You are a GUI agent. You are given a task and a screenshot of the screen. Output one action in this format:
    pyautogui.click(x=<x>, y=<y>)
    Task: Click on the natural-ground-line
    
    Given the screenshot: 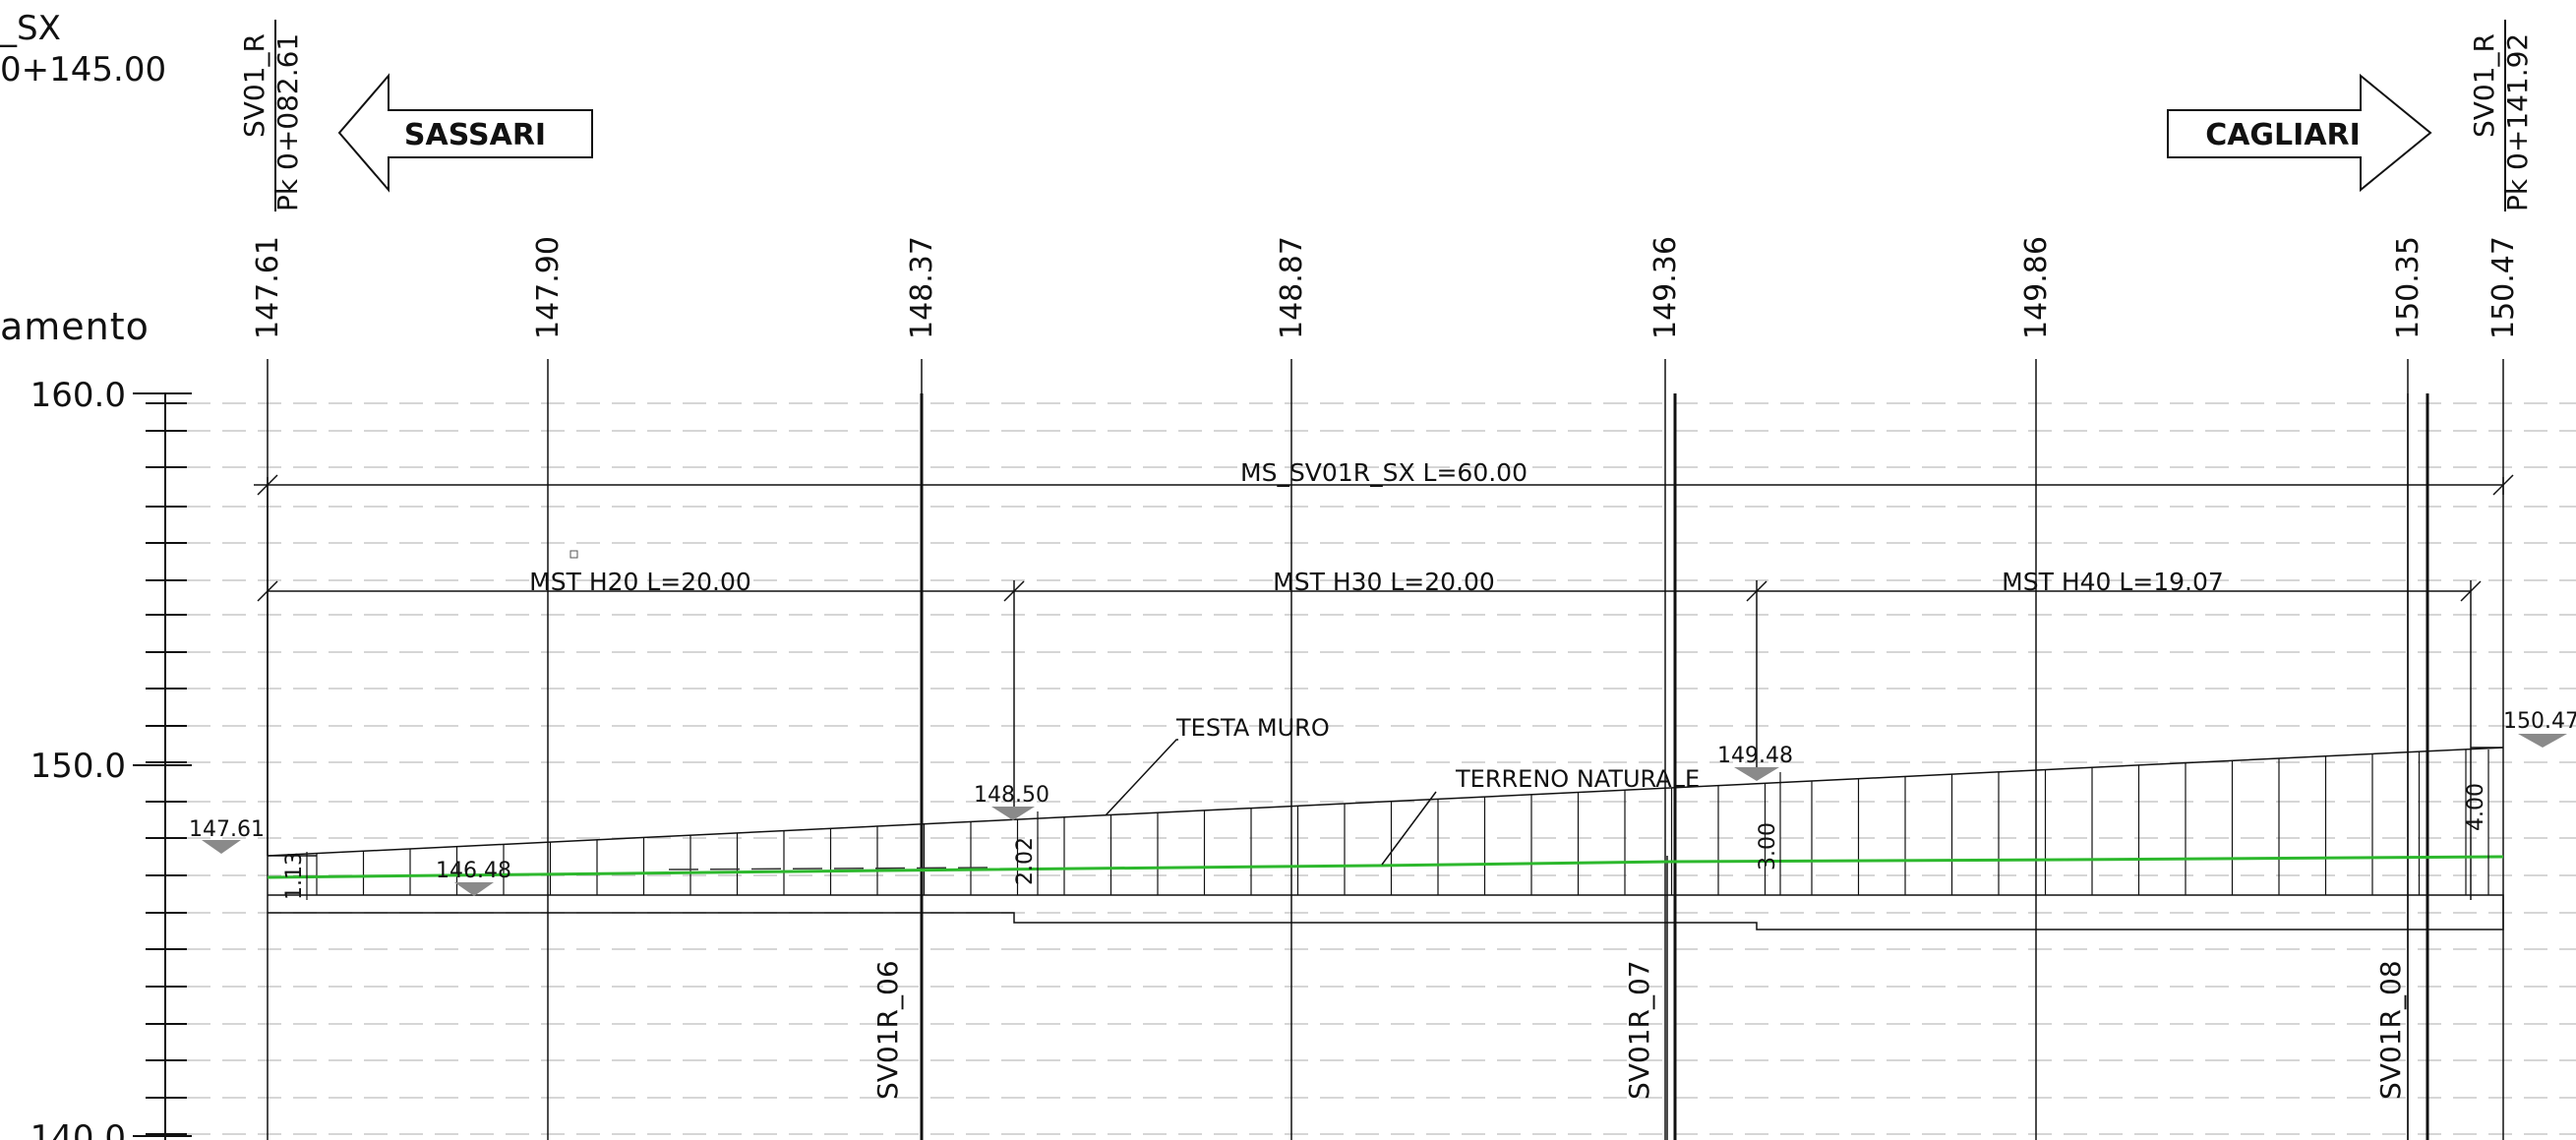 What is the action you would take?
    pyautogui.click(x=1386, y=867)
    